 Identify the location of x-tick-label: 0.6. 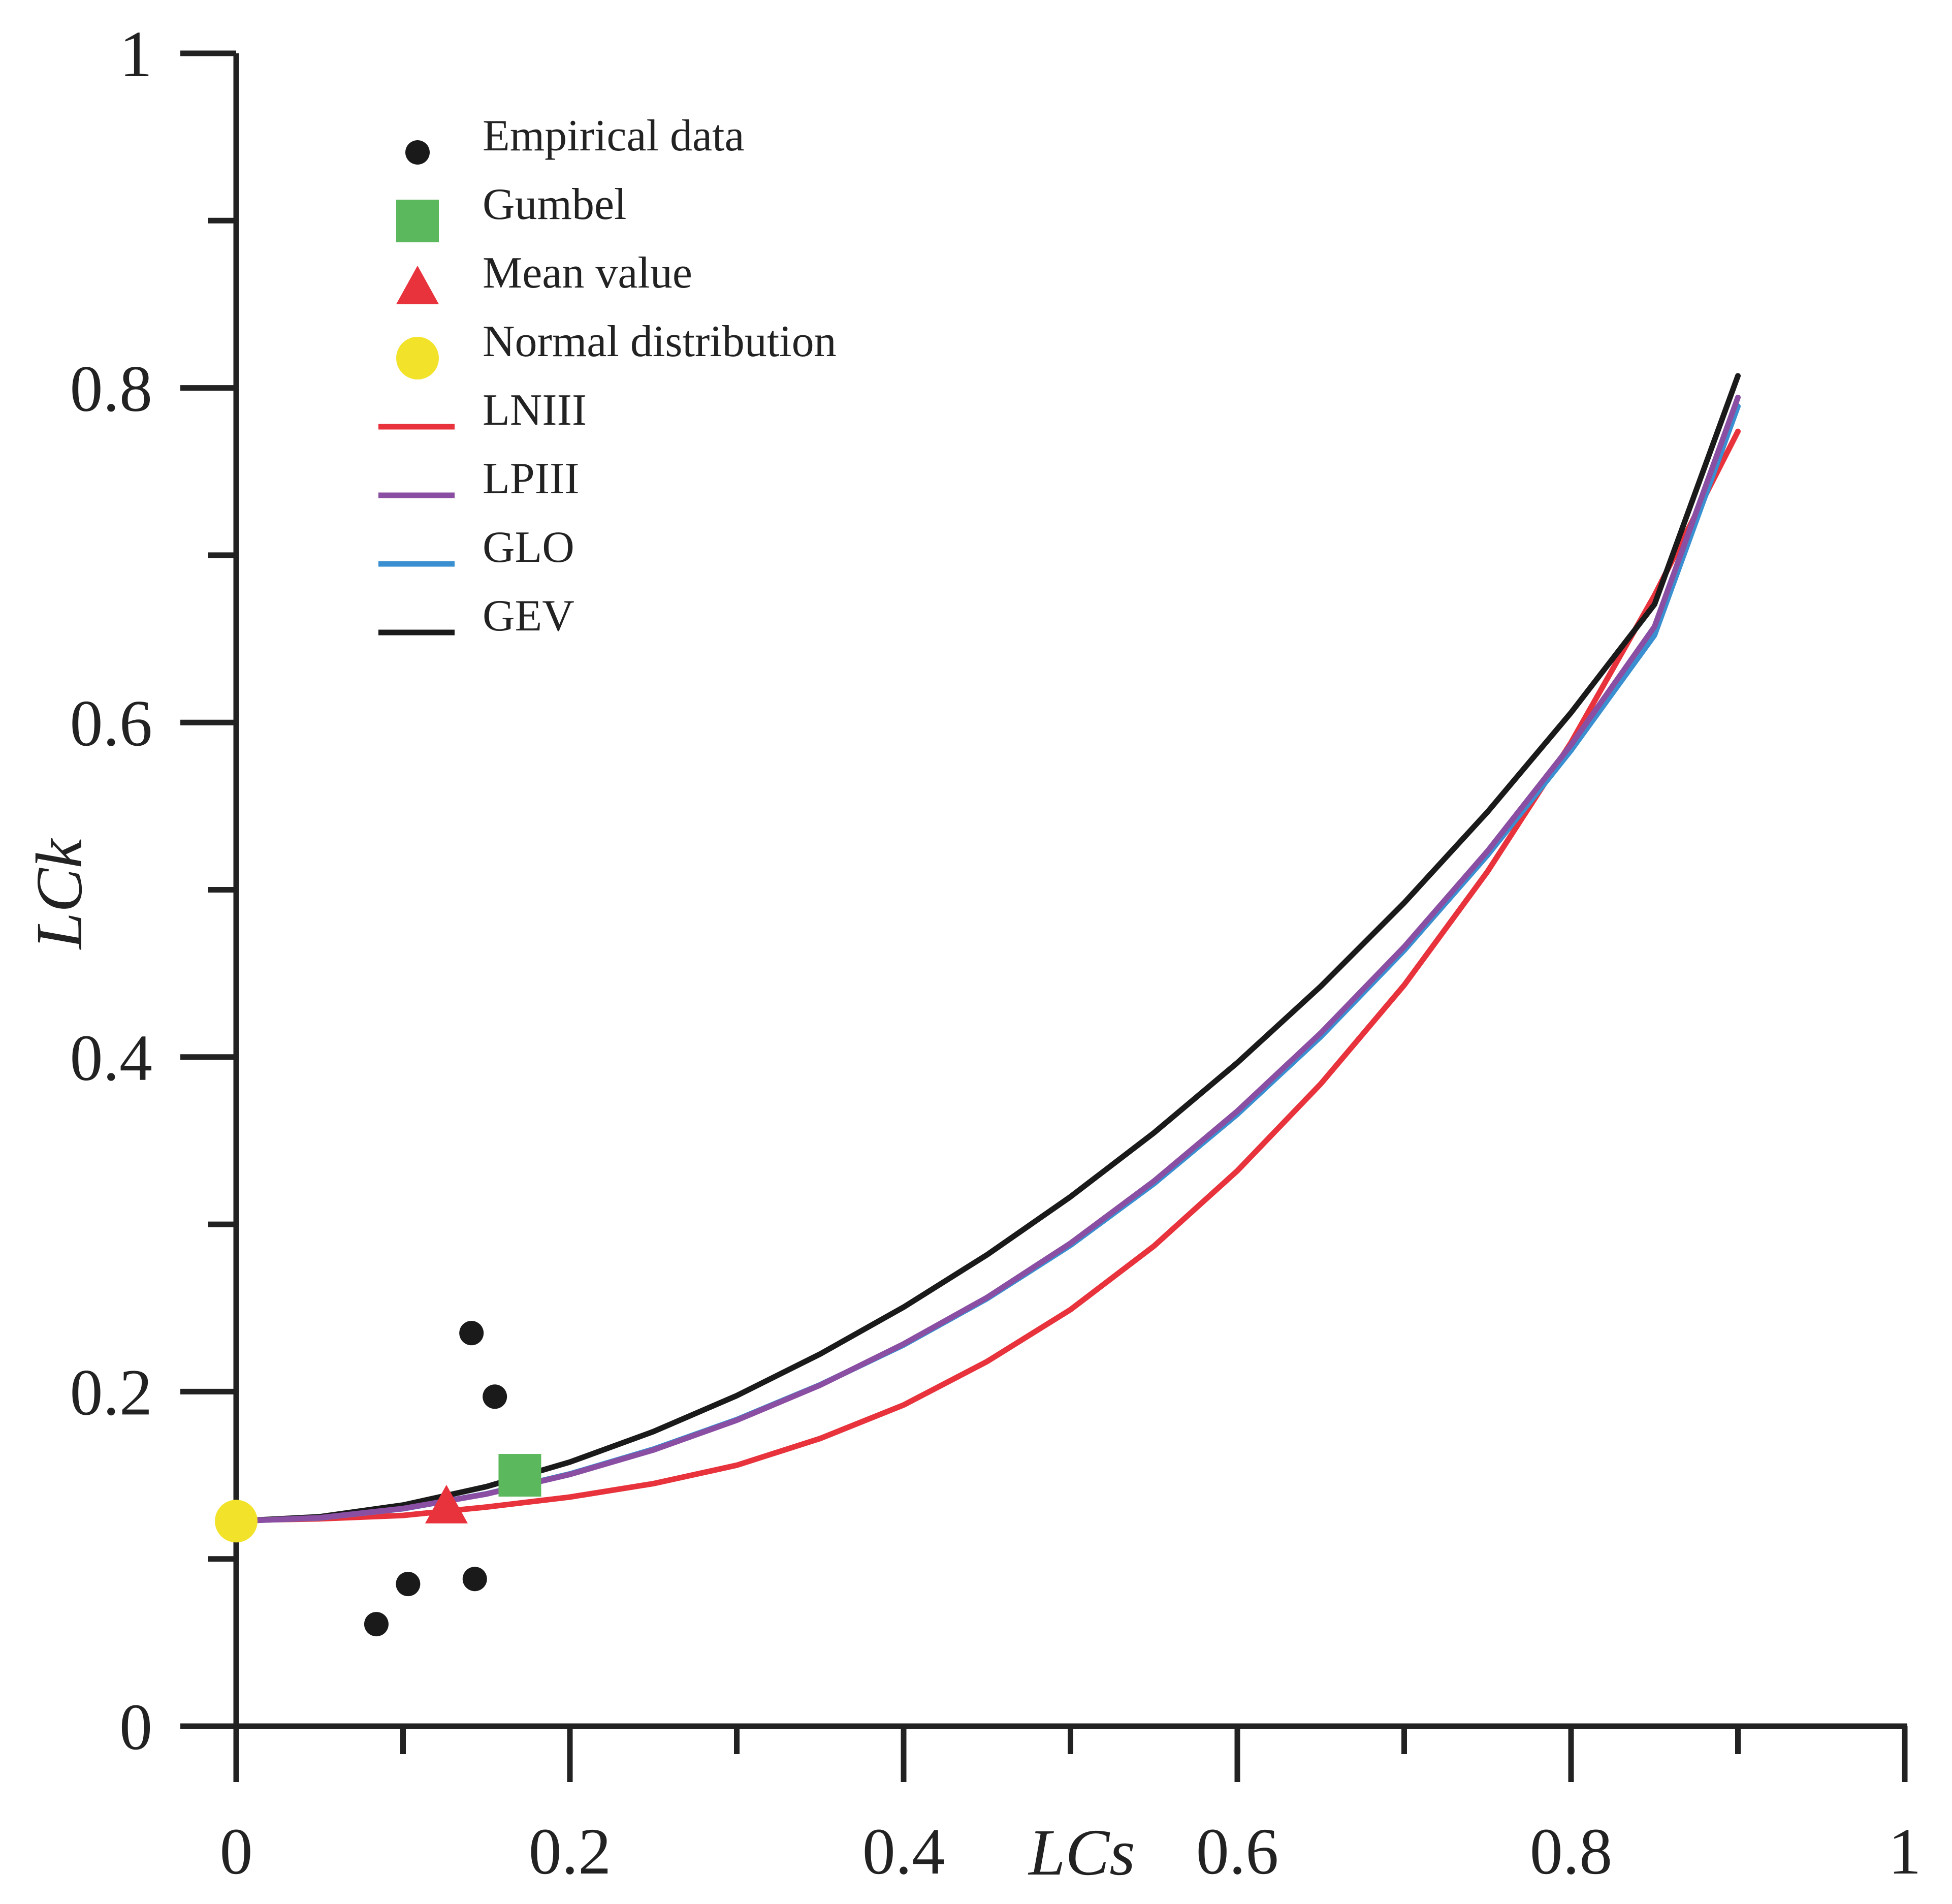
(1237, 1851).